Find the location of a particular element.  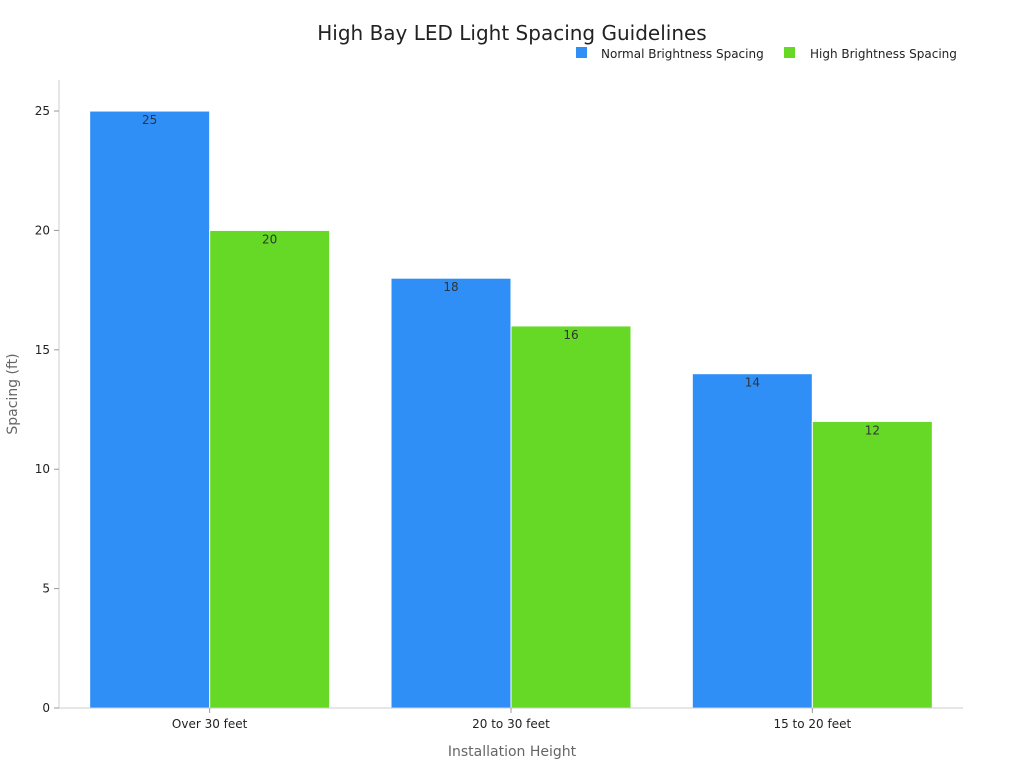

bar-value-label: 12 is located at coordinates (872, 430).